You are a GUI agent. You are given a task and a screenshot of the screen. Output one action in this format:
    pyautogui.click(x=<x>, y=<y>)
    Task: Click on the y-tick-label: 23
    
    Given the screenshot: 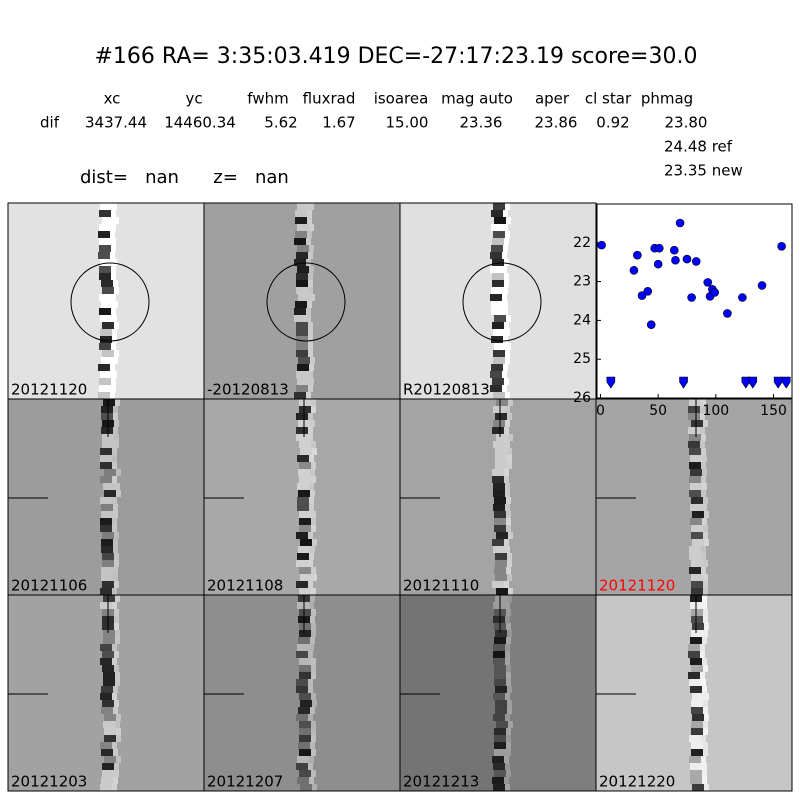 What is the action you would take?
    pyautogui.click(x=582, y=282)
    